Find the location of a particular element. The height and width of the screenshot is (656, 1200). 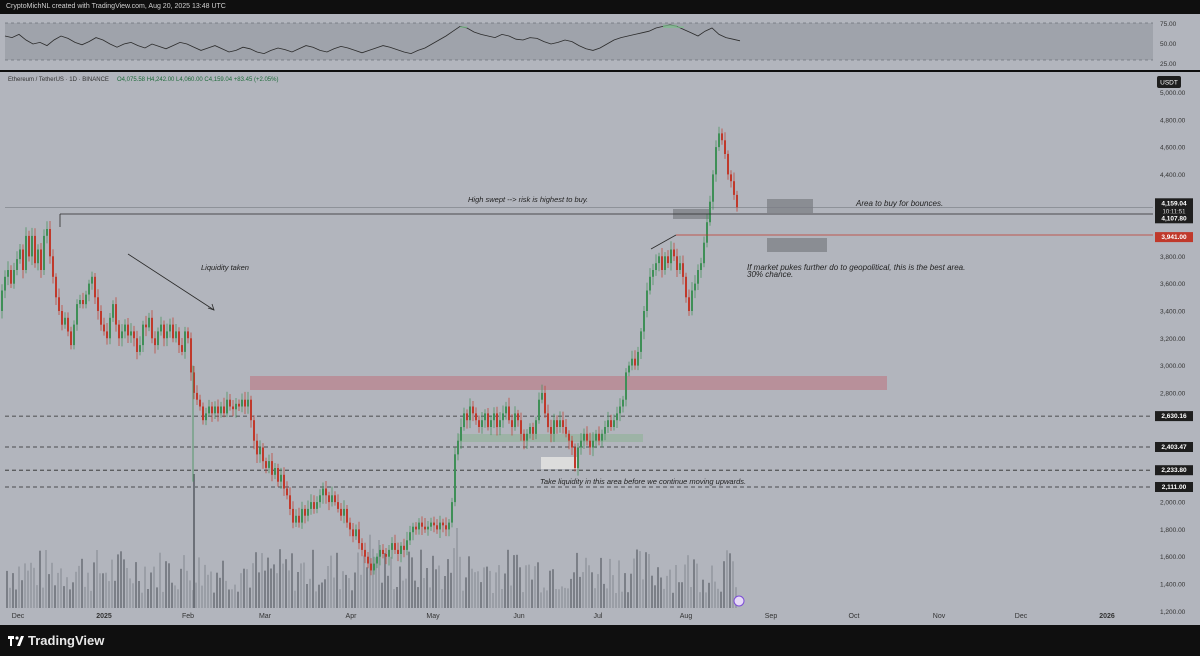

event-marker-icon is located at coordinates (739, 601).